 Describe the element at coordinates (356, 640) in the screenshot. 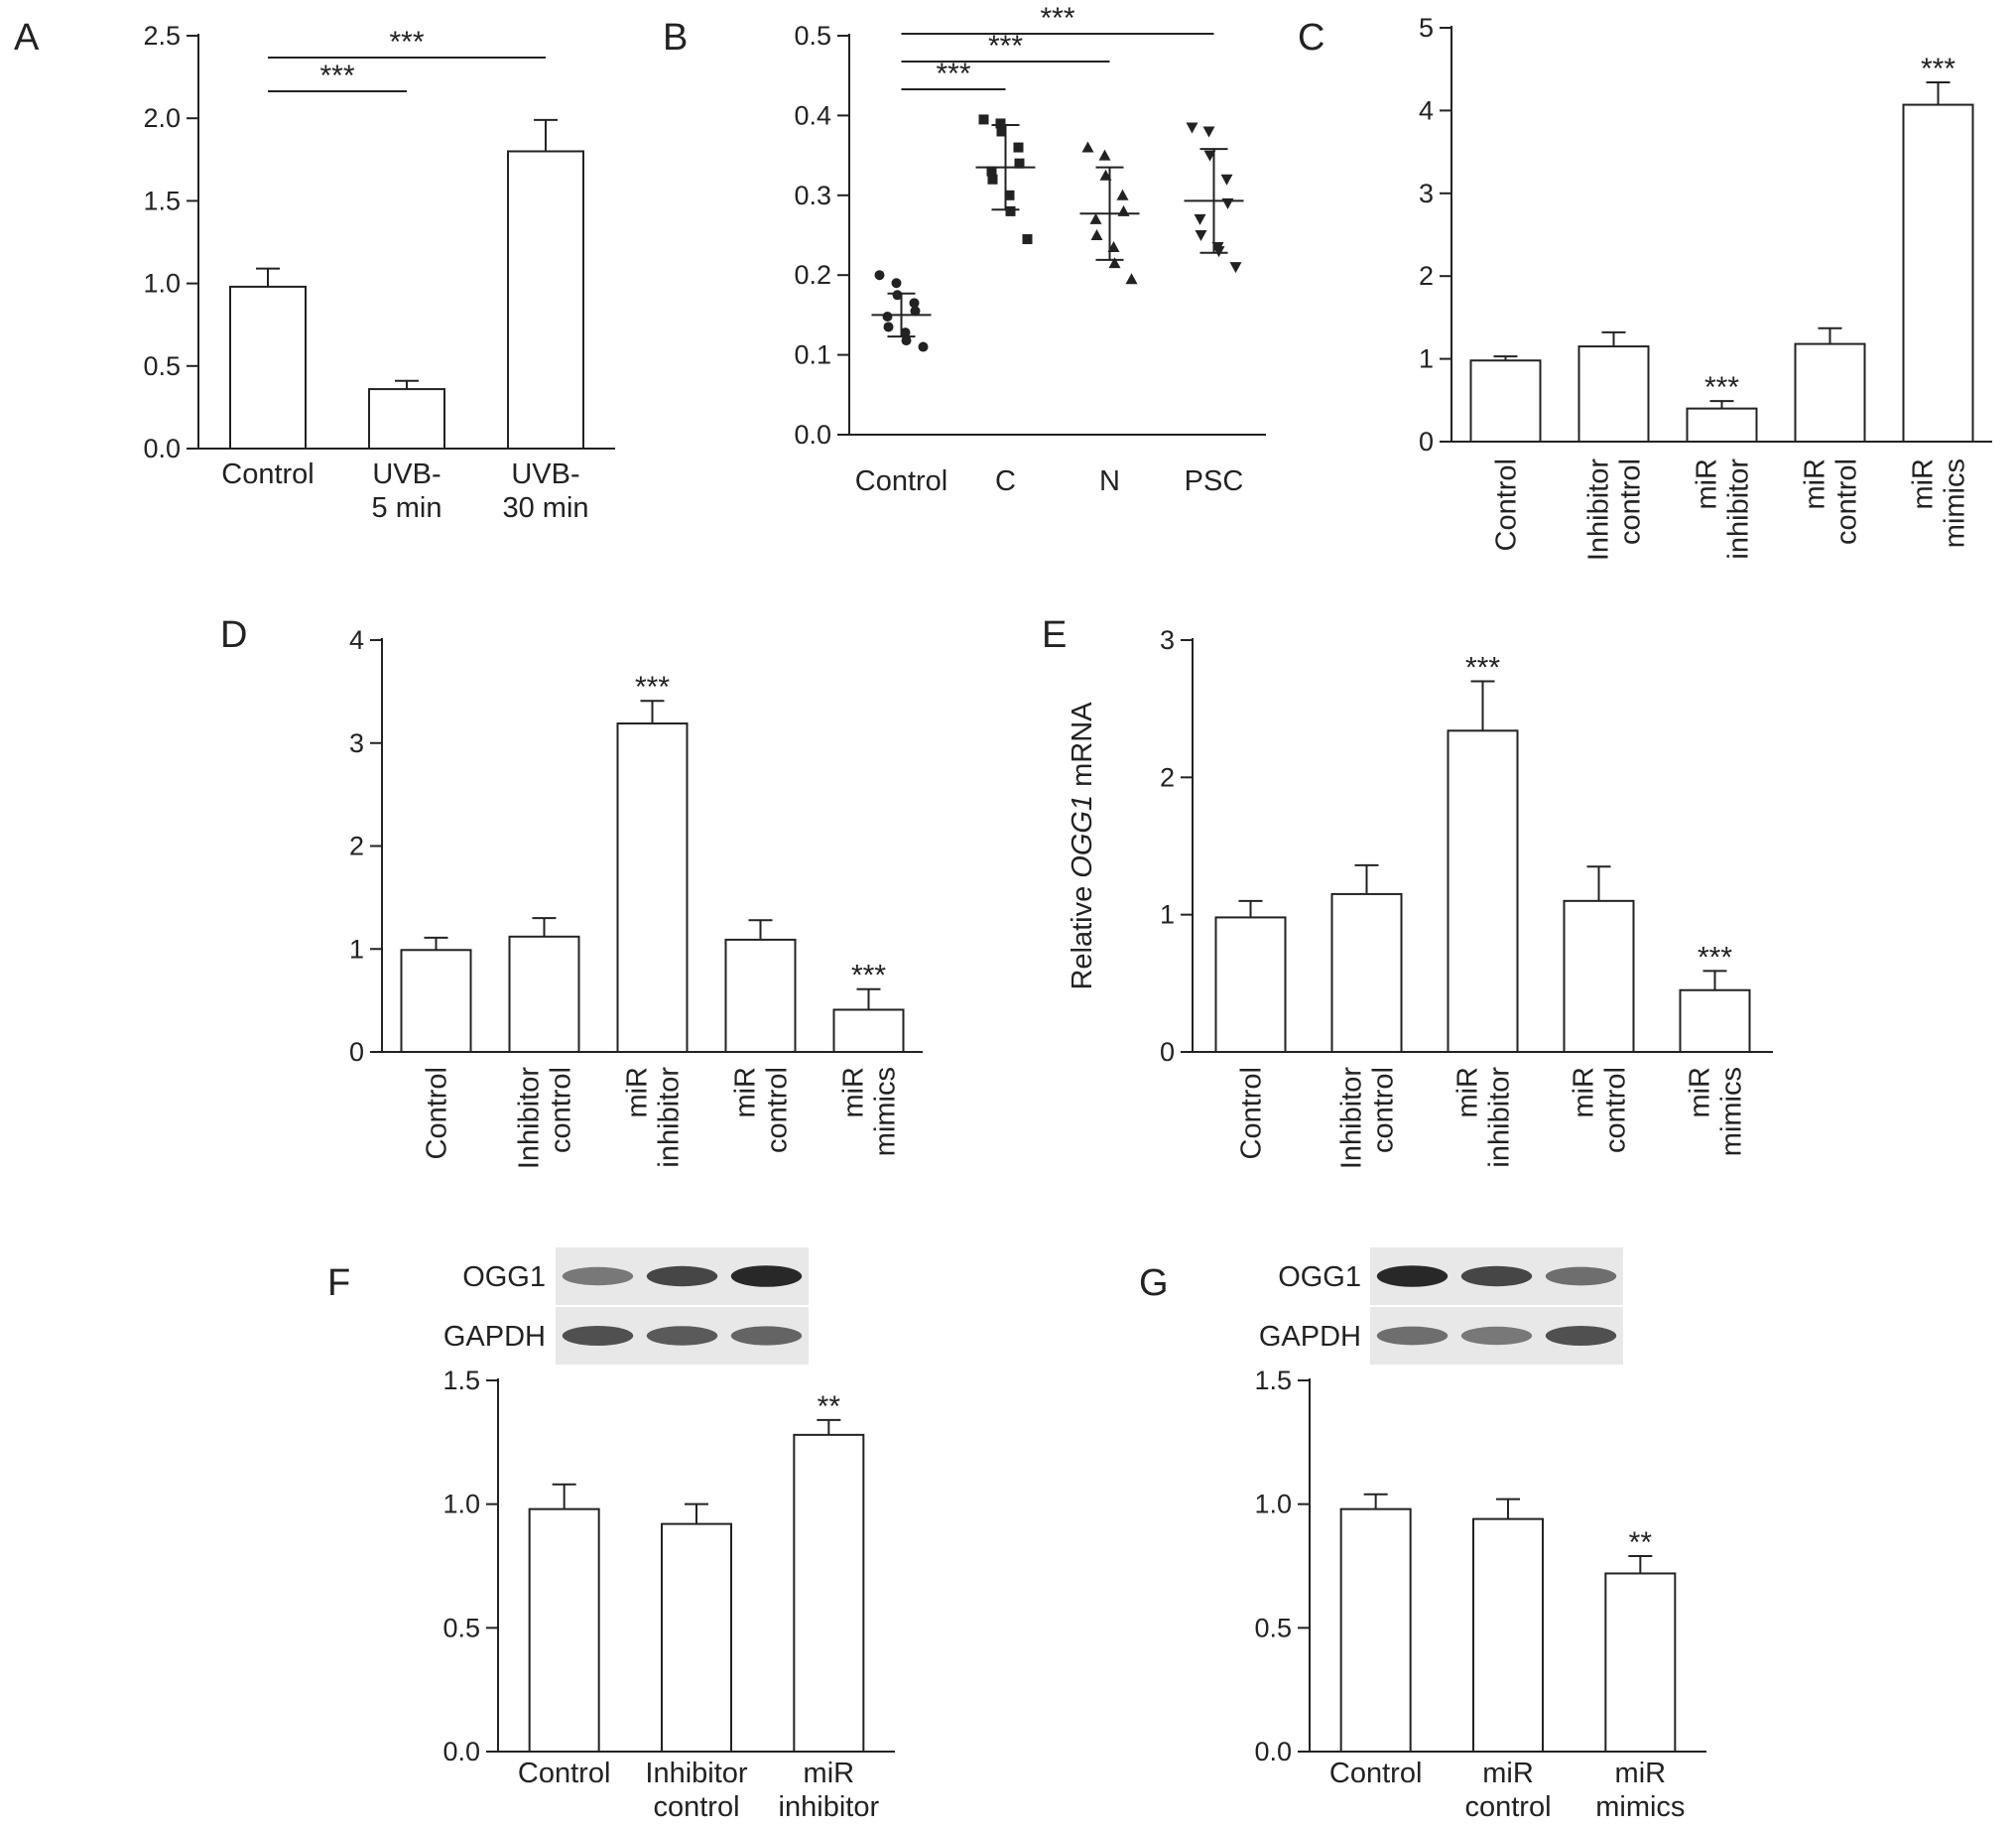

I see `y-tick-label: 4` at that location.